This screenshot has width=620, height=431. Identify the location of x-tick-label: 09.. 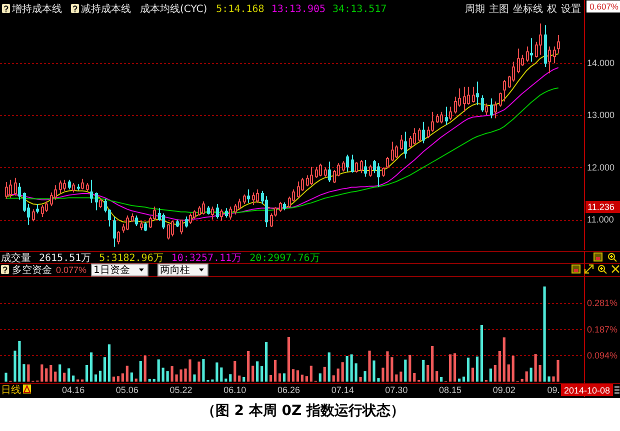
(553, 390).